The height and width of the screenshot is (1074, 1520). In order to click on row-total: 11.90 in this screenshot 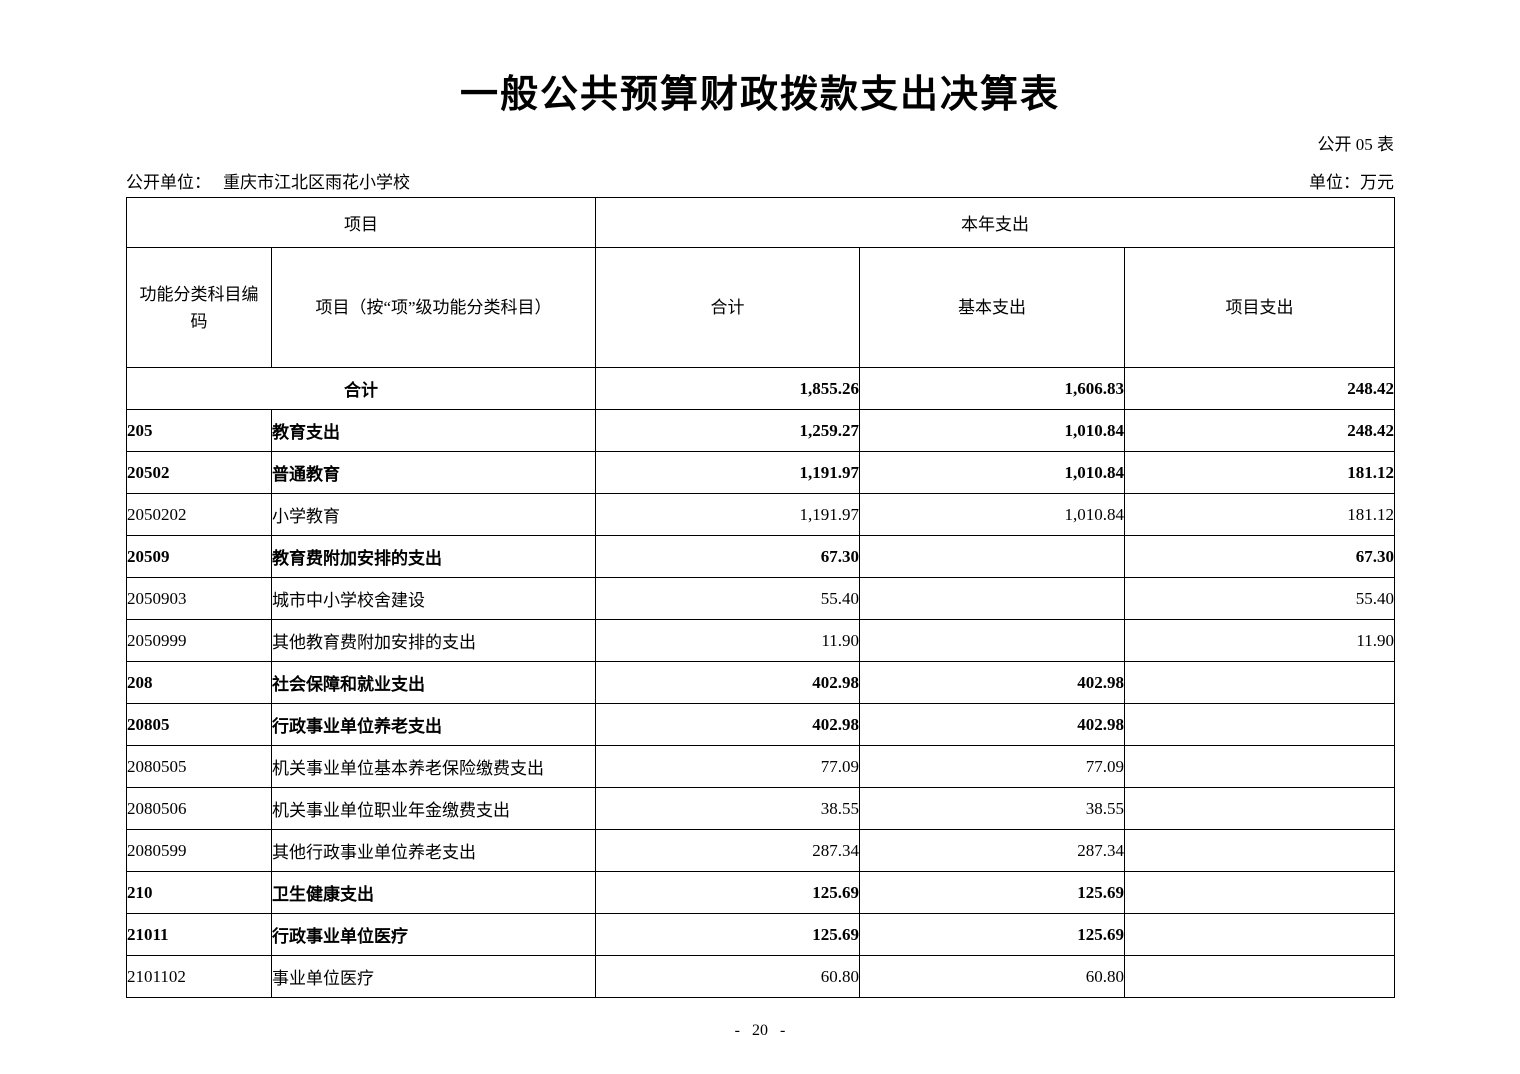, I will do `click(727, 640)`.